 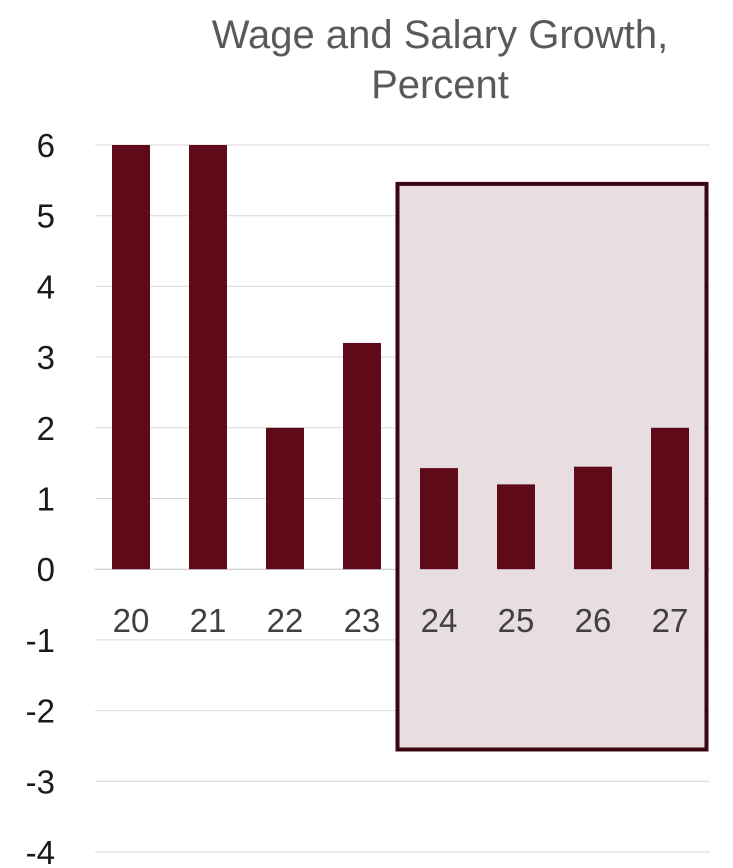 I want to click on x-category-label: 26, so click(x=593, y=620).